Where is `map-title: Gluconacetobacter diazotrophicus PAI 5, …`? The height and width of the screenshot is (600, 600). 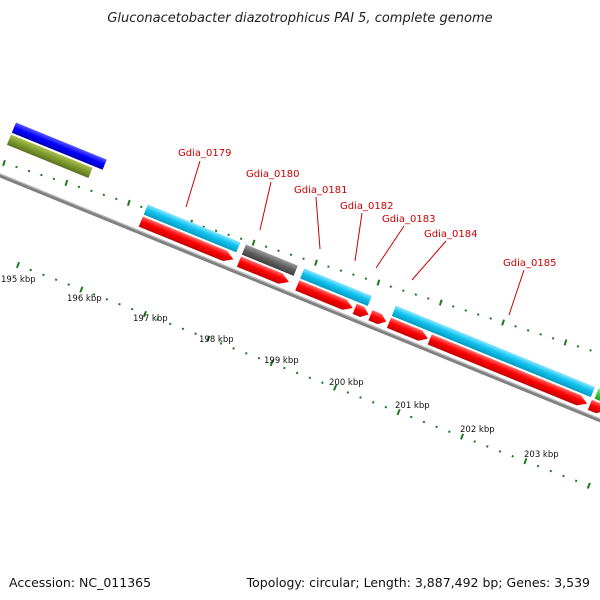 map-title: Gluconacetobacter diazotrophicus PAI 5, … is located at coordinates (300, 18).